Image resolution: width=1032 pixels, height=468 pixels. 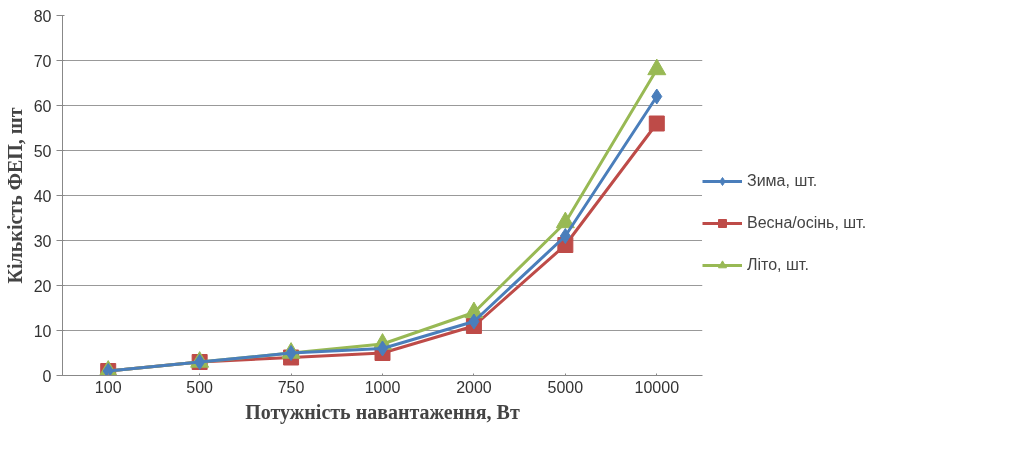 What do you see at coordinates (565, 387) in the screenshot?
I see `x-tick-label: 5000` at bounding box center [565, 387].